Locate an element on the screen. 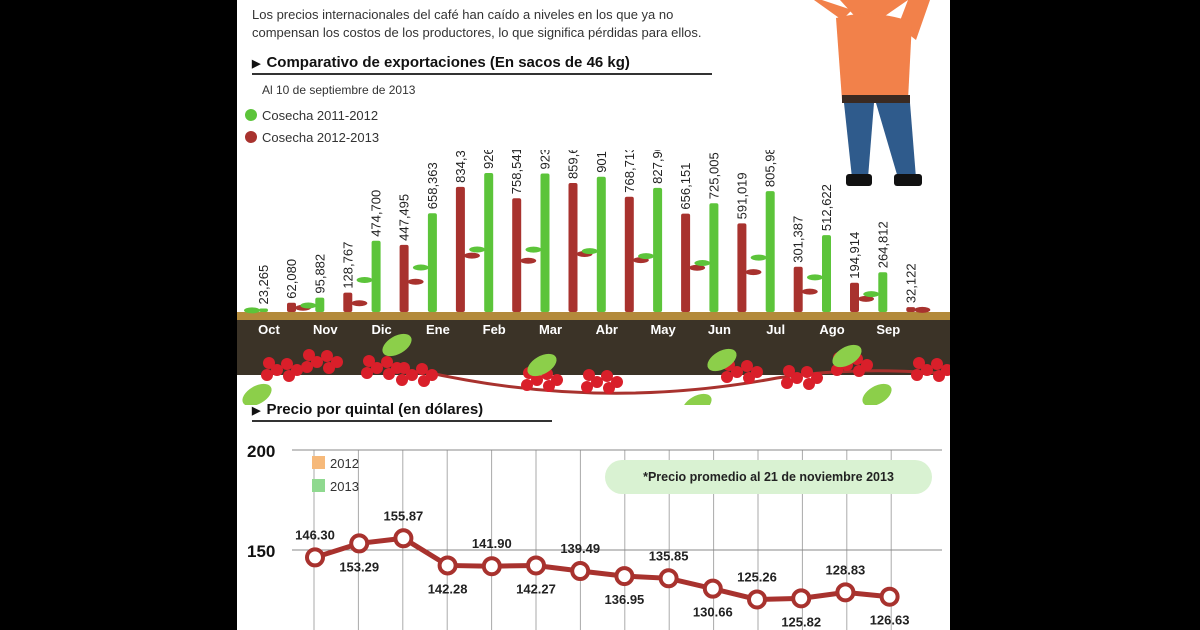 This screenshot has width=1200, height=630. bar-value-label: 474,700 is located at coordinates (376, 213).